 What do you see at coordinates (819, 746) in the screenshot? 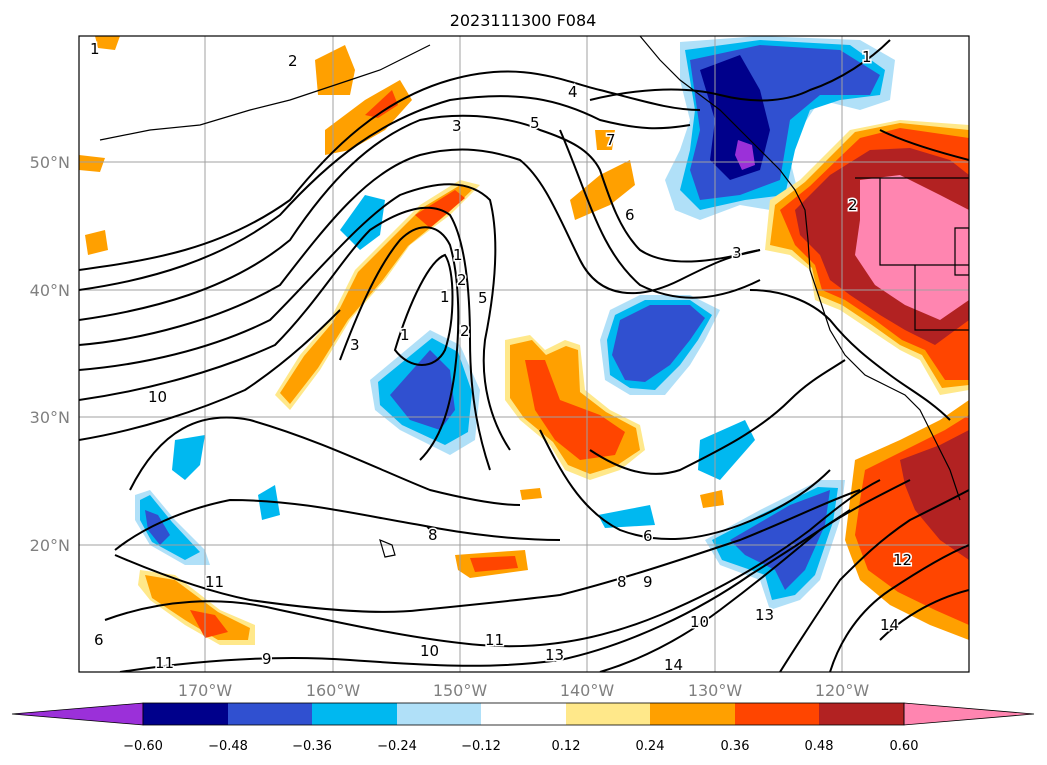
I see `colorbar-tick: 0.48` at bounding box center [819, 746].